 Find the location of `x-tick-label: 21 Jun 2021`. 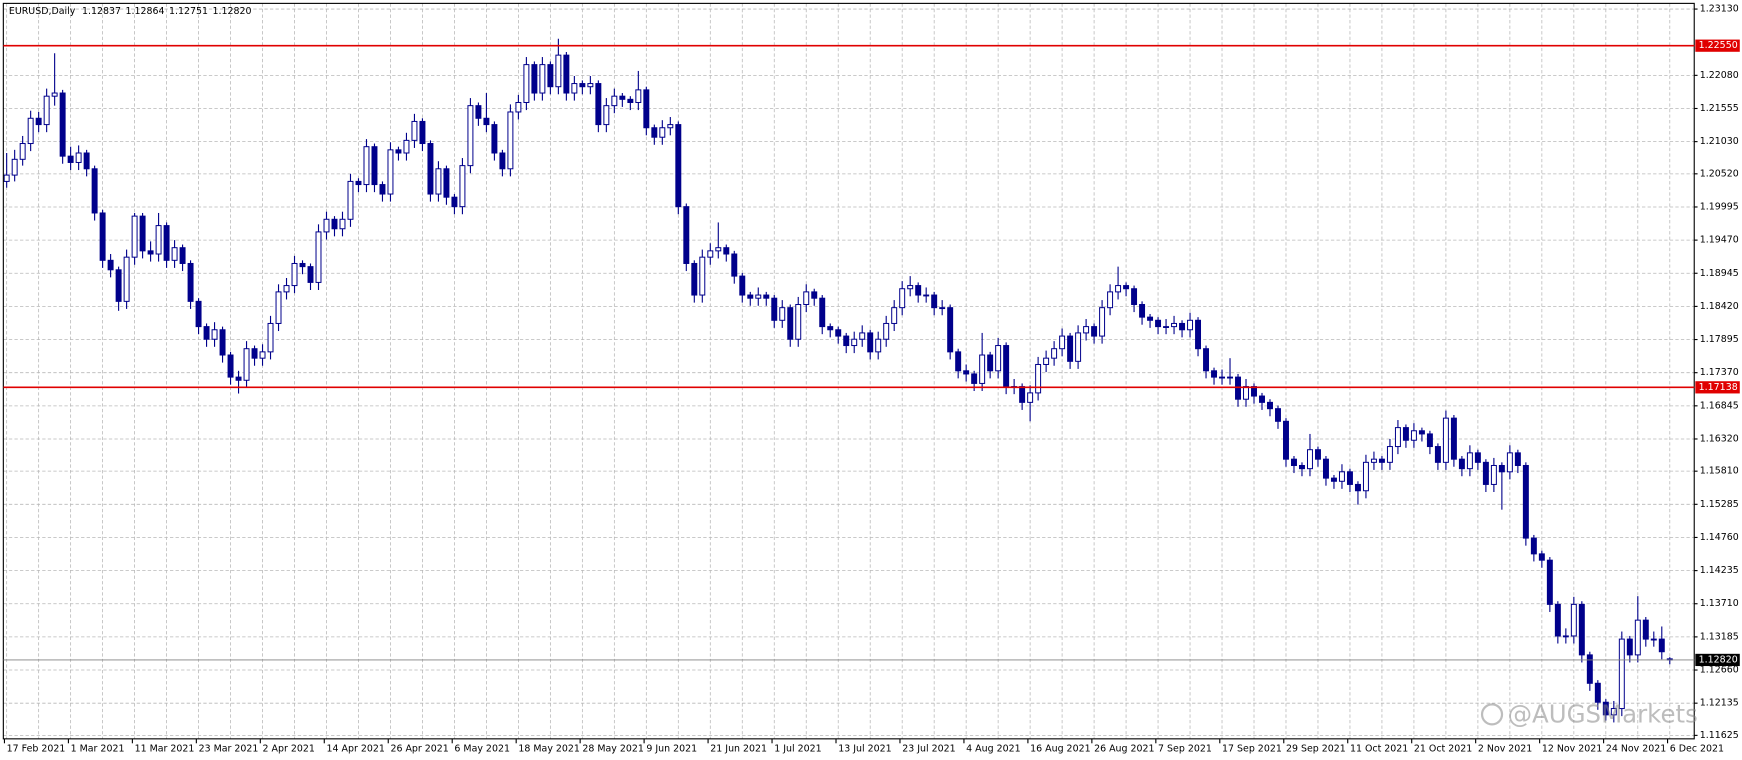

x-tick-label: 21 Jun 2021 is located at coordinates (738, 748).